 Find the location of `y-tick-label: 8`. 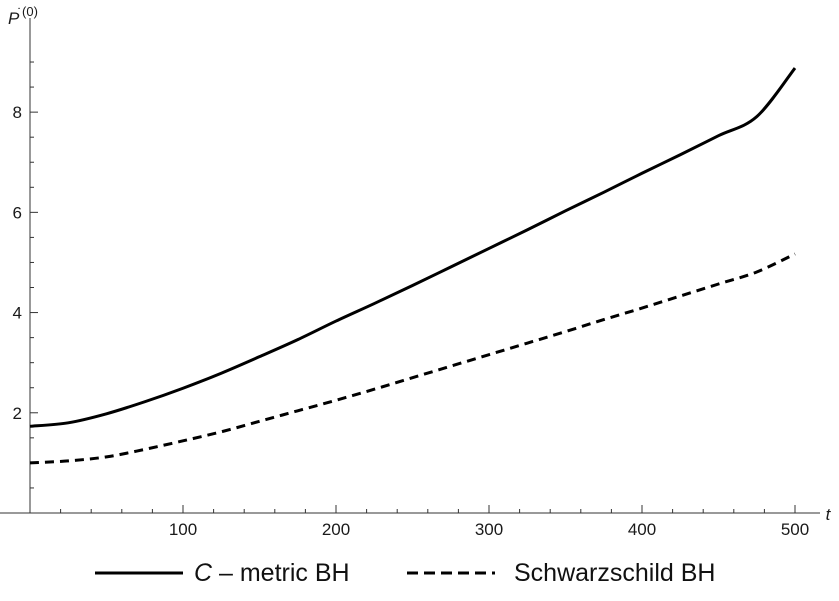

y-tick-label: 8 is located at coordinates (17, 112).